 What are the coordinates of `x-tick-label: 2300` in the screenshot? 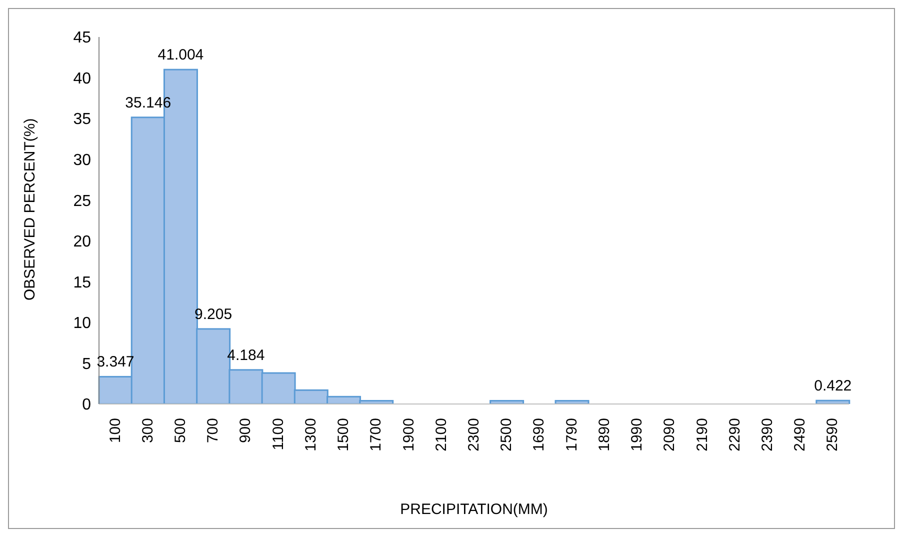 It's located at (474, 435).